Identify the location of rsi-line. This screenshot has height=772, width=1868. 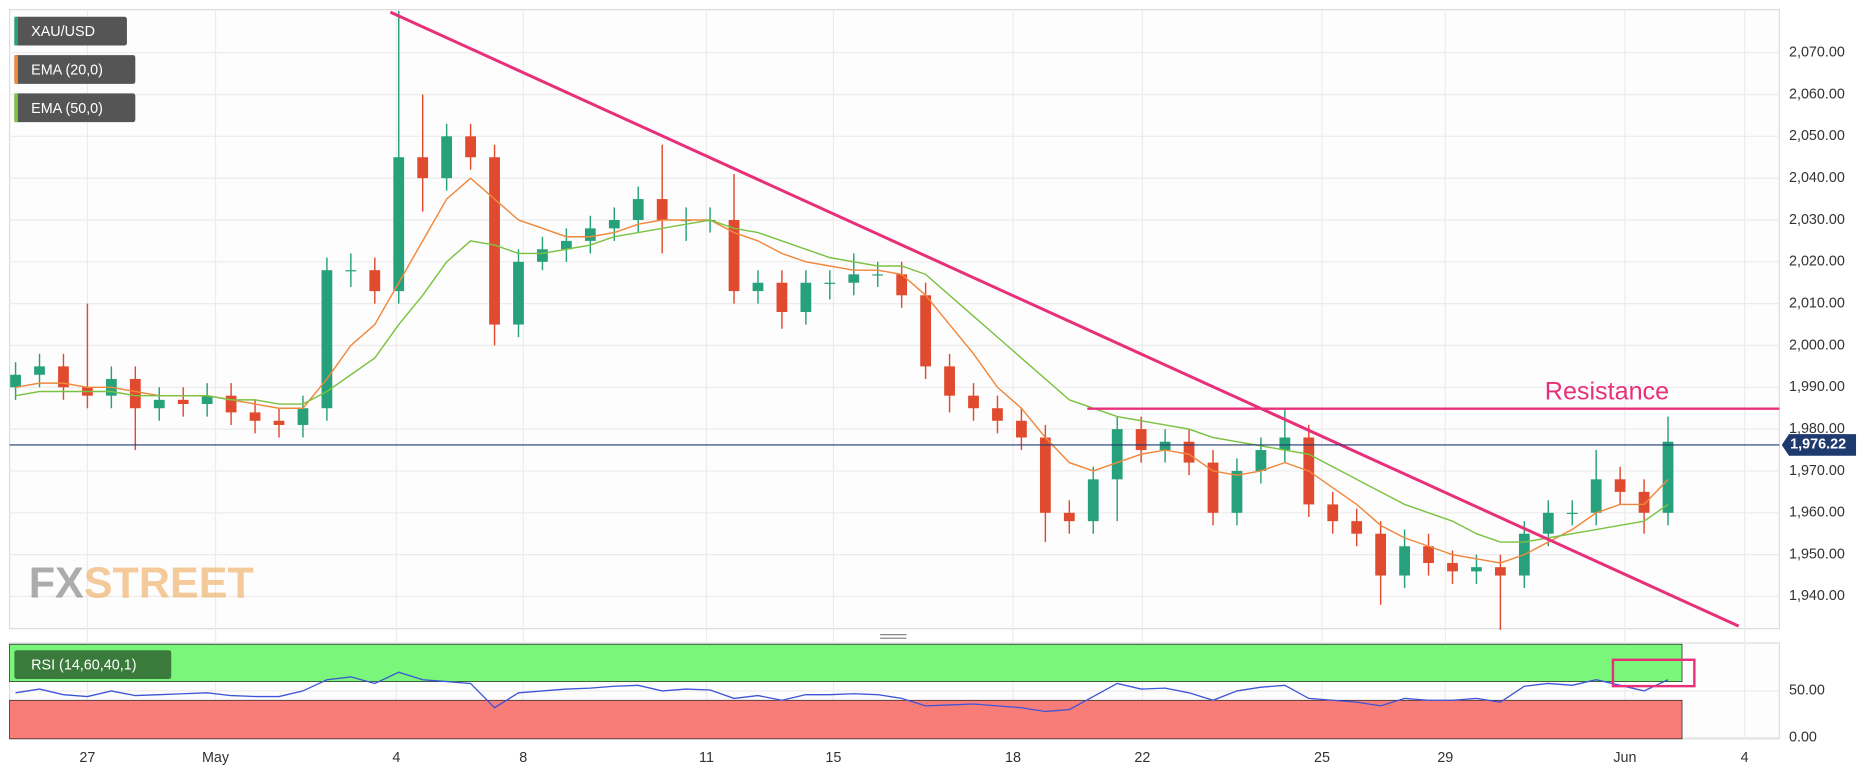
(842, 692).